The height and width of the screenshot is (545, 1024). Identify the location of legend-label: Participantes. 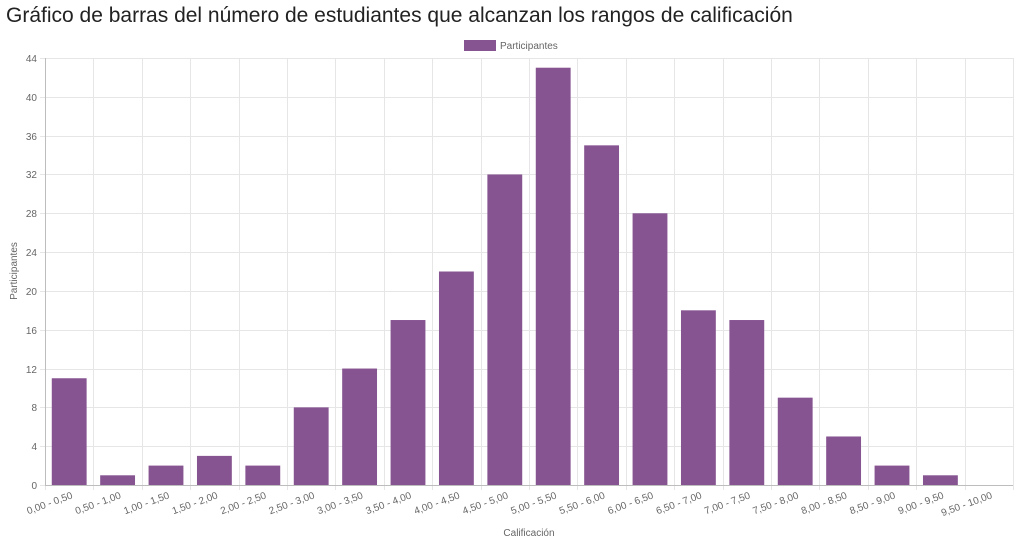
(529, 46).